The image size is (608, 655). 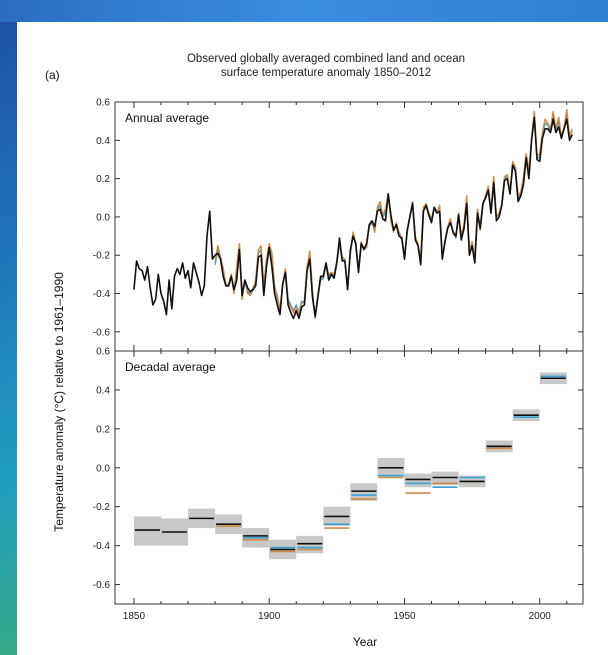 What do you see at coordinates (540, 616) in the screenshot?
I see `x-tick-label: 2000` at bounding box center [540, 616].